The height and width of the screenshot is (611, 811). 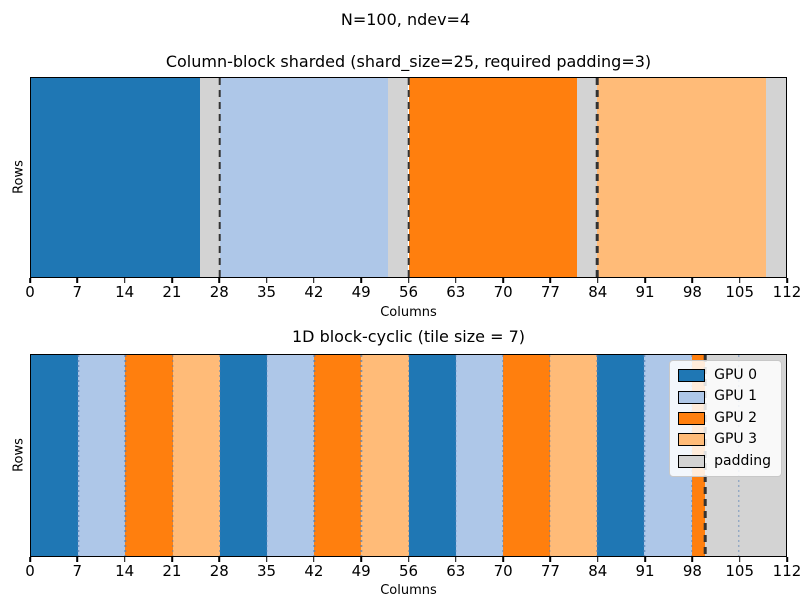 I want to click on legend-item-gpu-1: GPU 1, so click(x=724, y=396).